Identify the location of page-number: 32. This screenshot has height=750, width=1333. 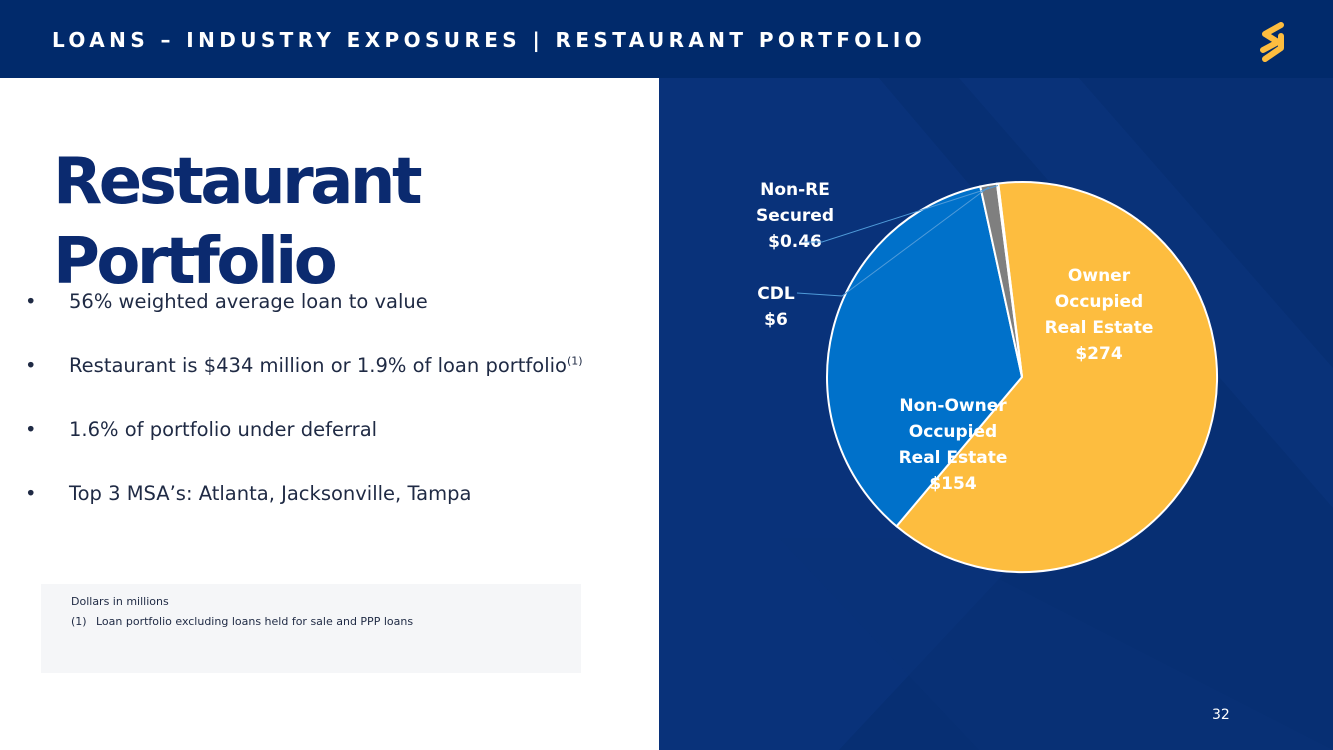
(1221, 715).